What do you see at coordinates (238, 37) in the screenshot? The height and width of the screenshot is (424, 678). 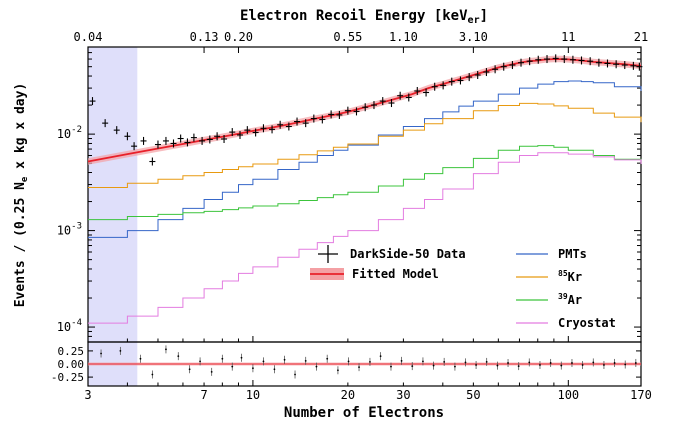 I see `top-tick-label: 0.20` at bounding box center [238, 37].